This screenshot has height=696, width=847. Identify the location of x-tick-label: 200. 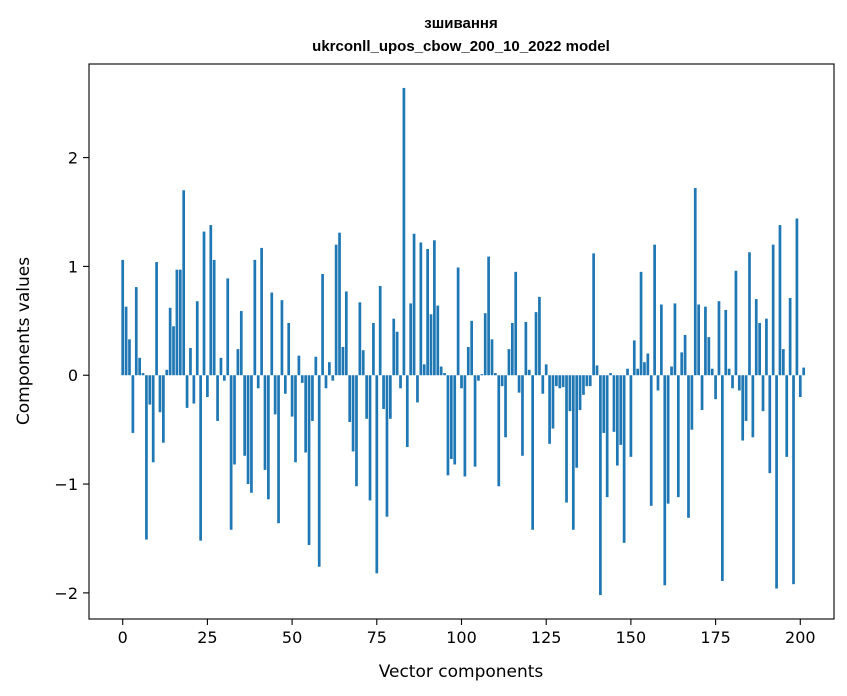
(800, 637).